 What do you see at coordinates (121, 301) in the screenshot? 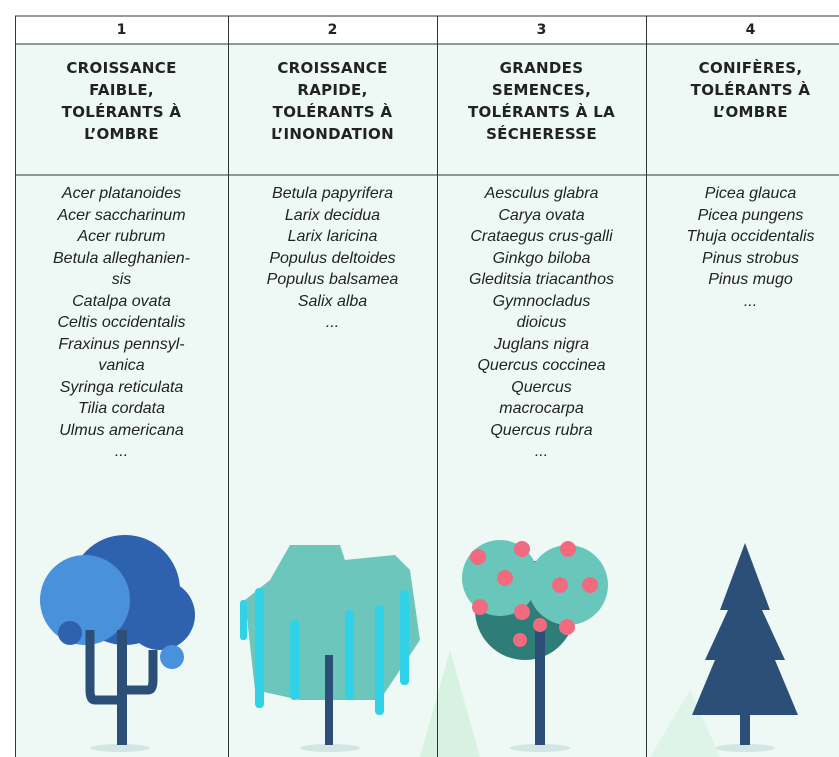
I see `species-name: Catalpa ovata` at bounding box center [121, 301].